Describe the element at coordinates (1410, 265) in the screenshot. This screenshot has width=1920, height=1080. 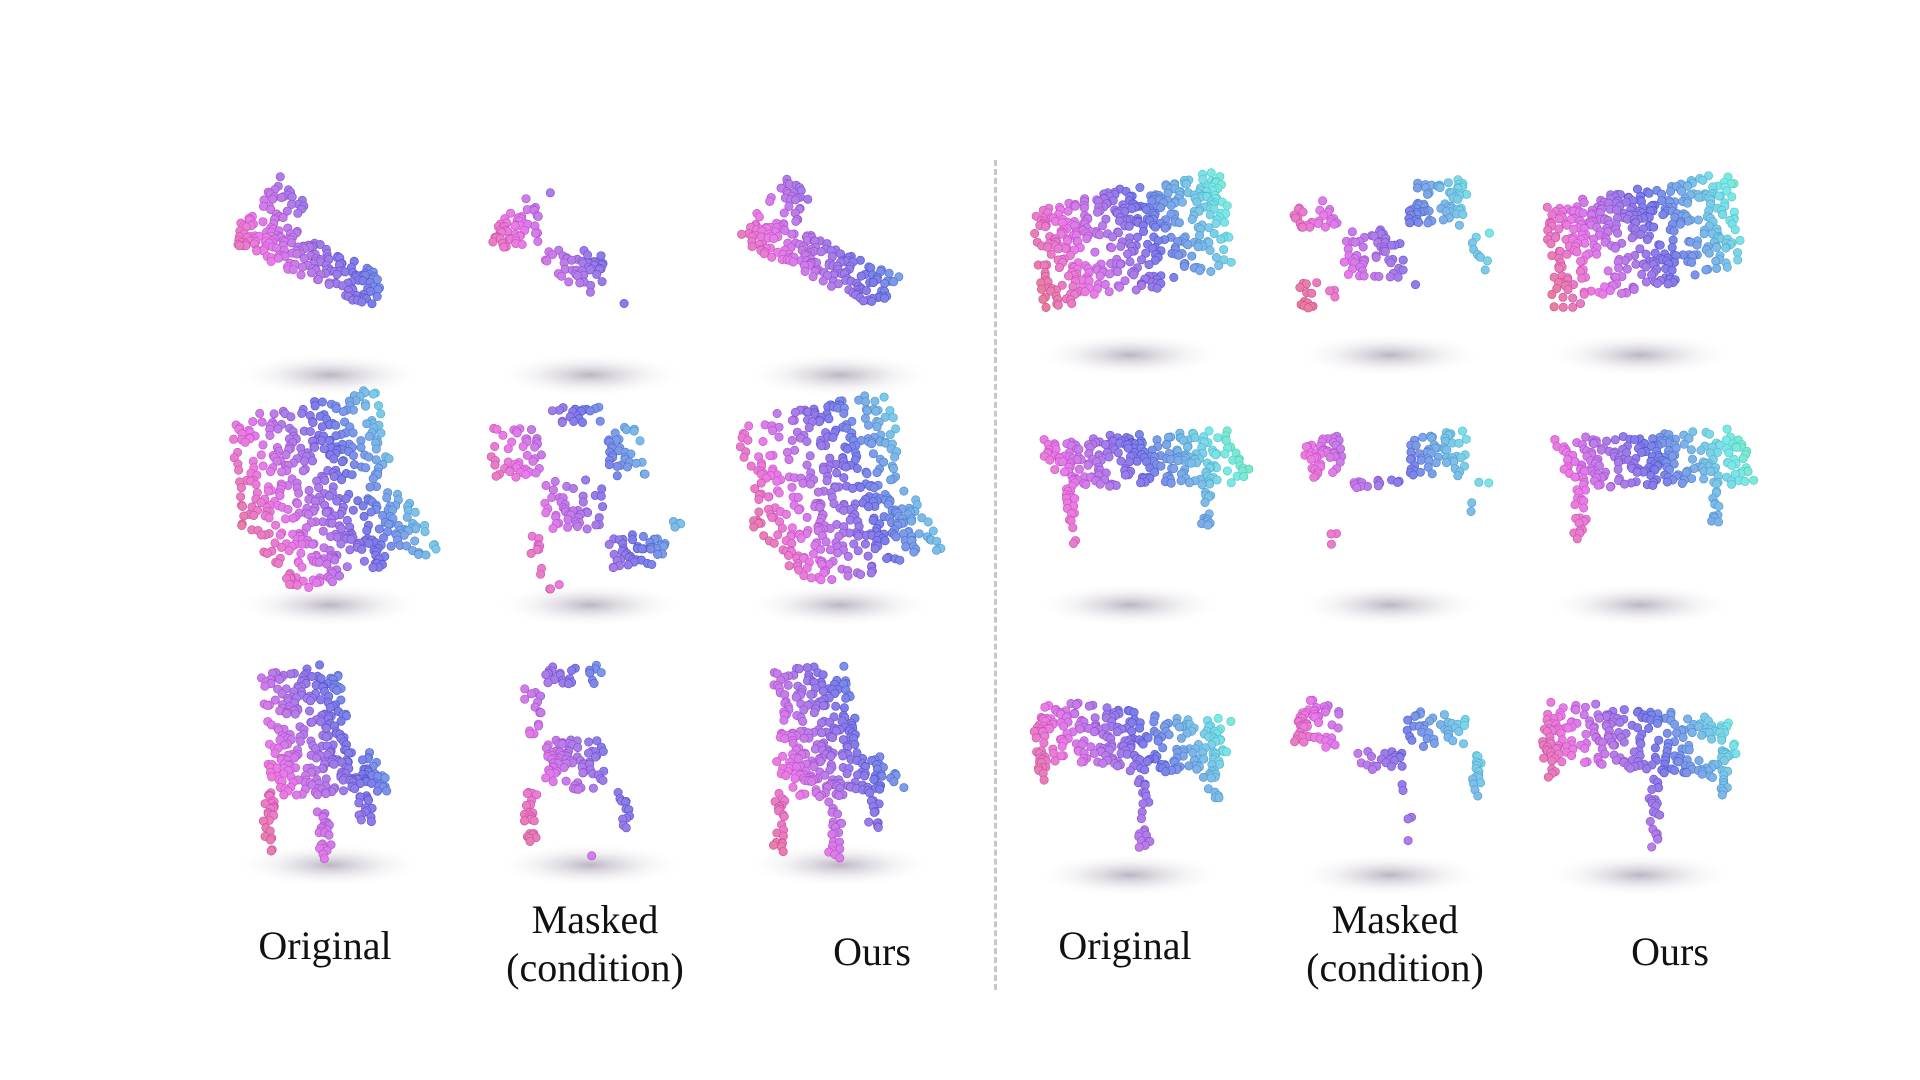
I see `pointcloud-cabinet-masked` at that location.